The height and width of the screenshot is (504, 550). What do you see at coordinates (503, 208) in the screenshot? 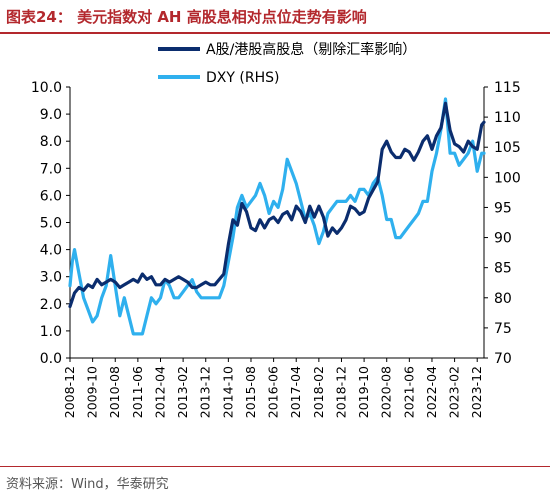
I see `right-axis-tick-label: 95` at bounding box center [503, 208].